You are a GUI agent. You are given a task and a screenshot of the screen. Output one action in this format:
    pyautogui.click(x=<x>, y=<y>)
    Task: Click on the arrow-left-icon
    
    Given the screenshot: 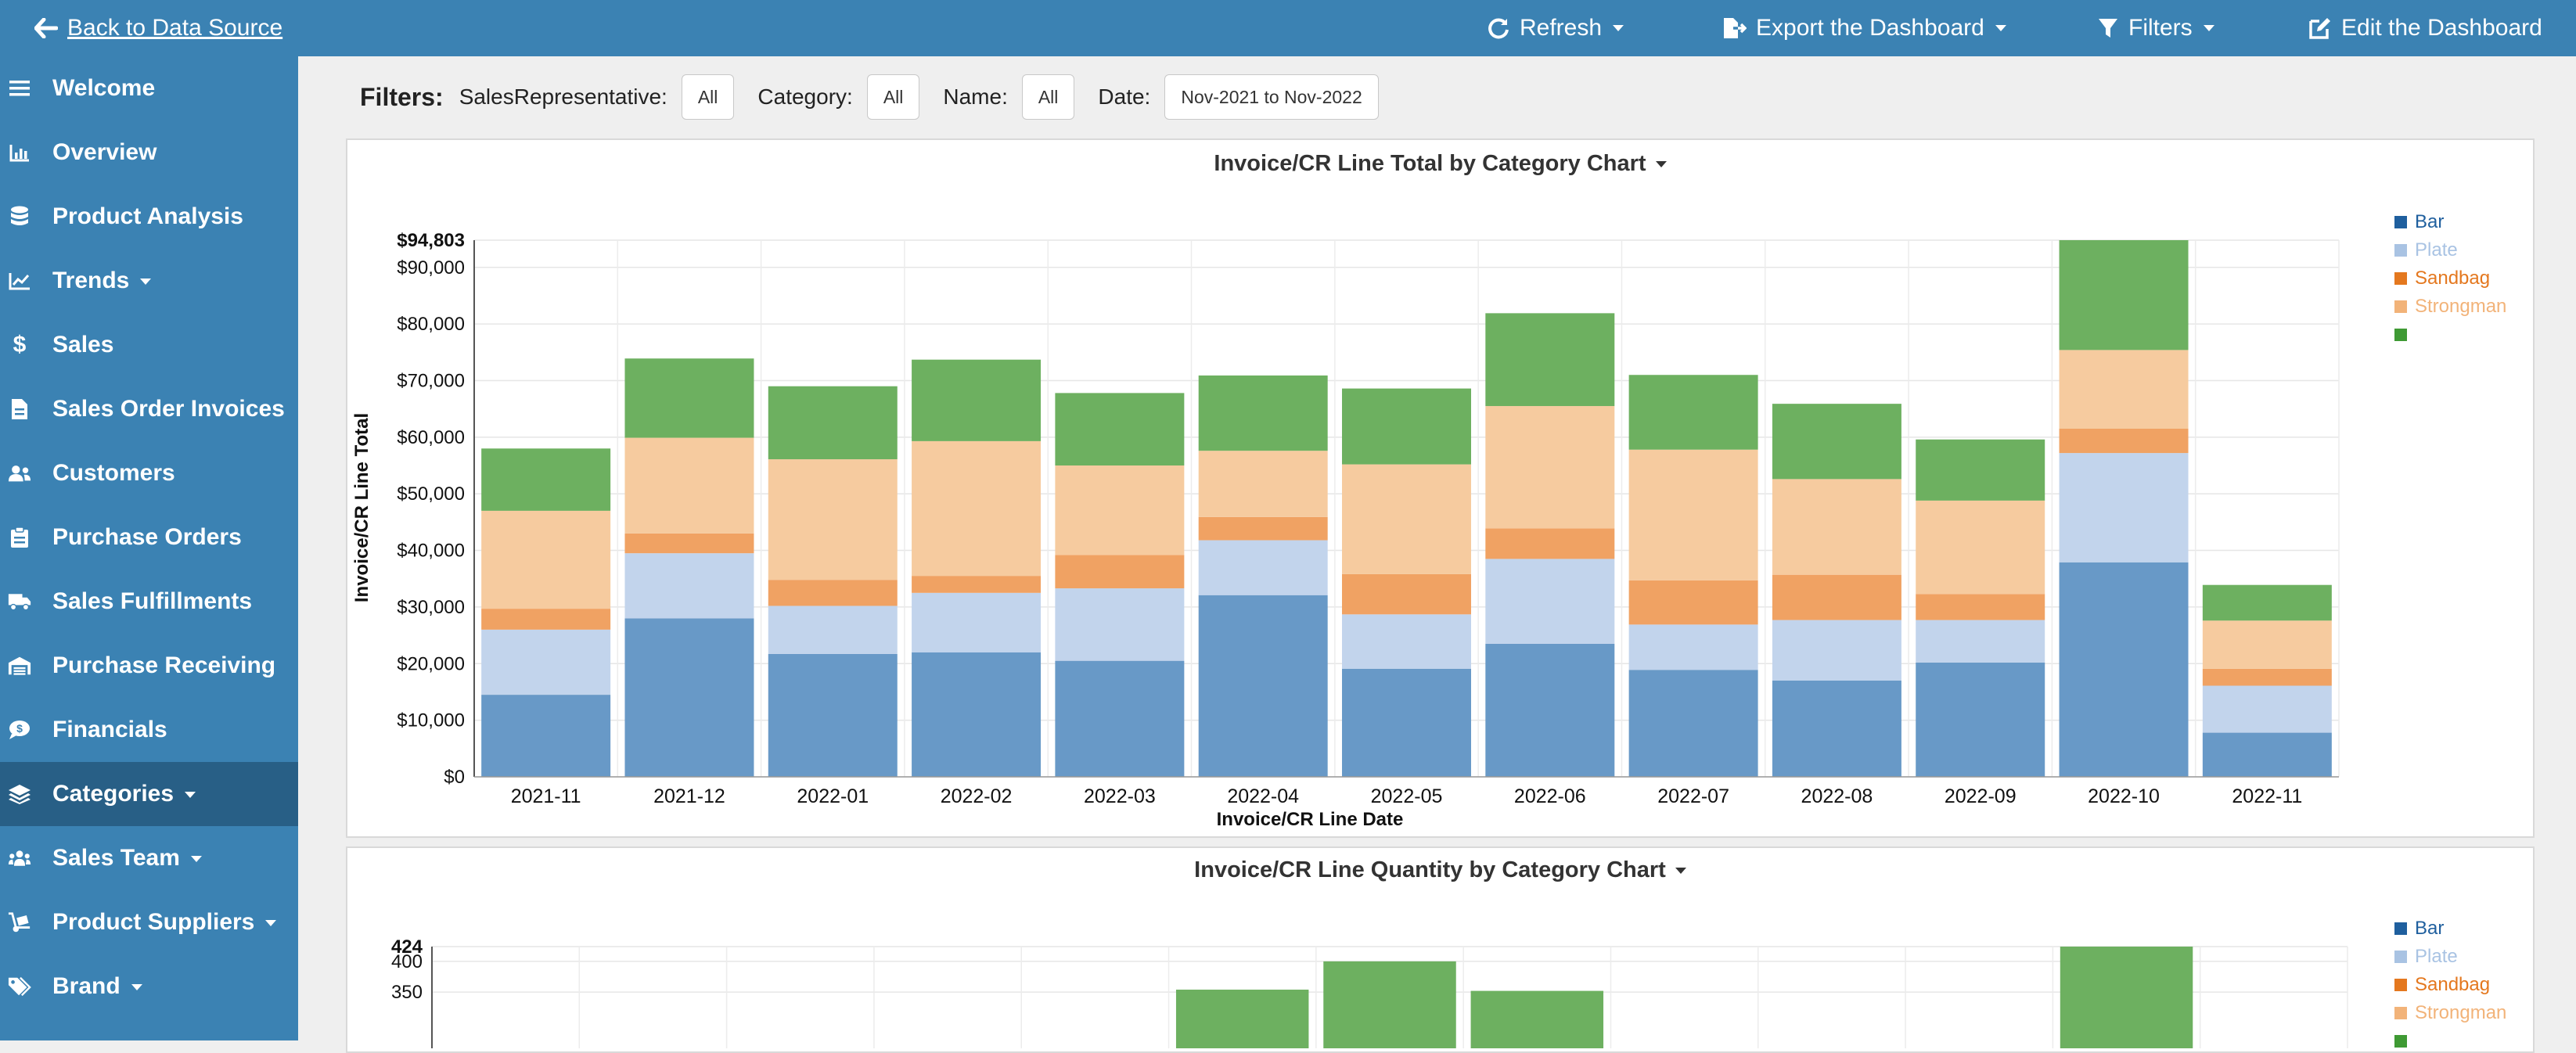 What is the action you would take?
    pyautogui.click(x=46, y=28)
    